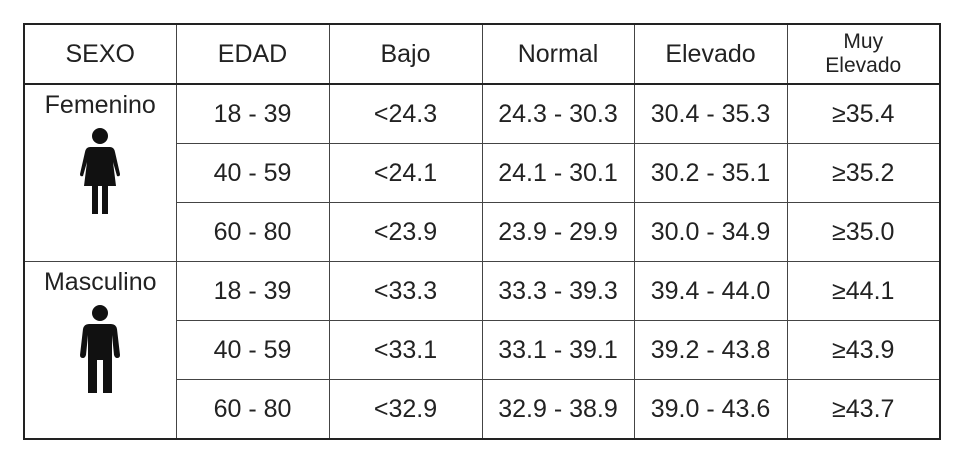 This screenshot has width=954, height=464. Describe the element at coordinates (558, 291) in the screenshot. I see `table-cell: 33.3 - 39.3` at that location.